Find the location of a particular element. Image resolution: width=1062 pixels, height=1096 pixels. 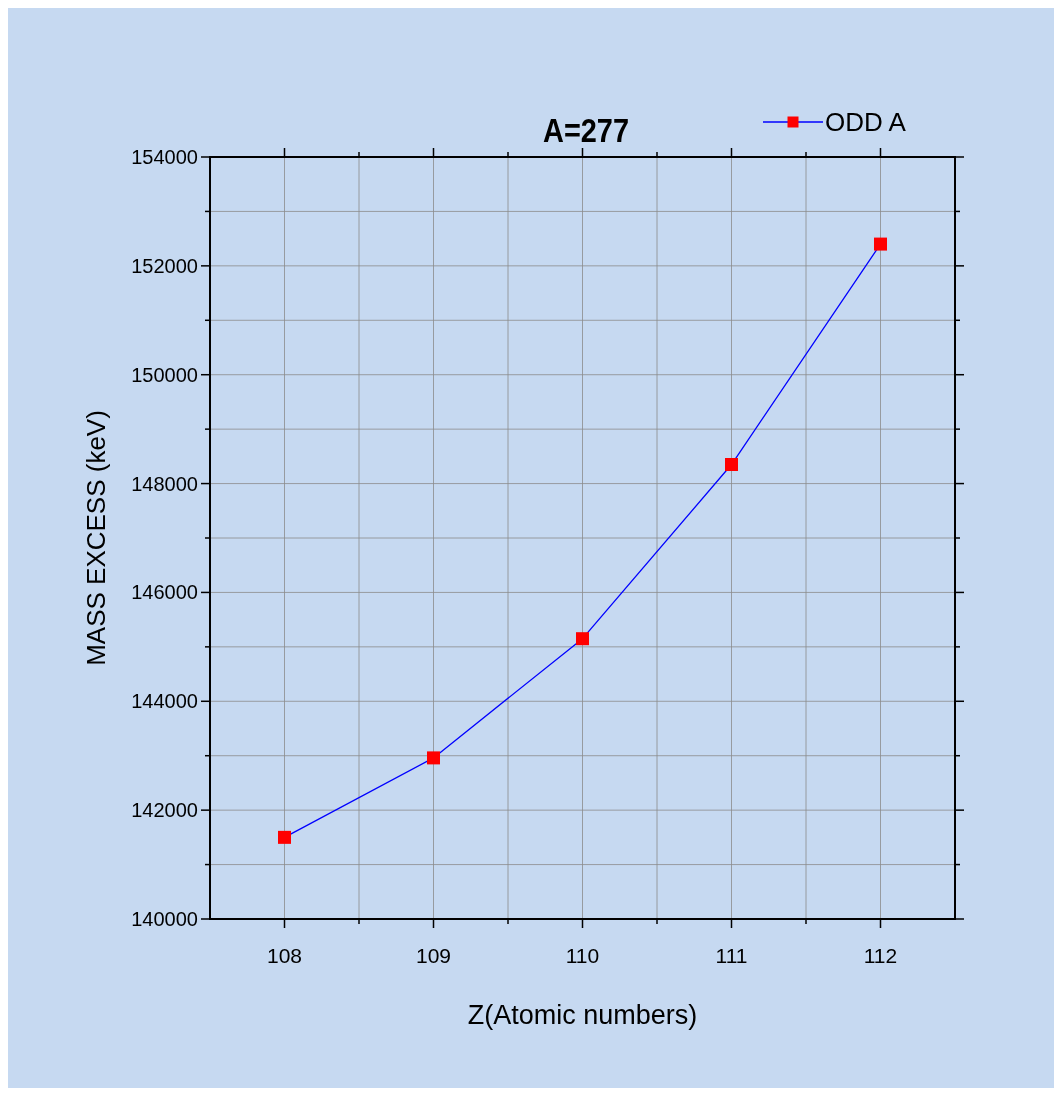

y-tick-label: 150000 is located at coordinates (164, 374).